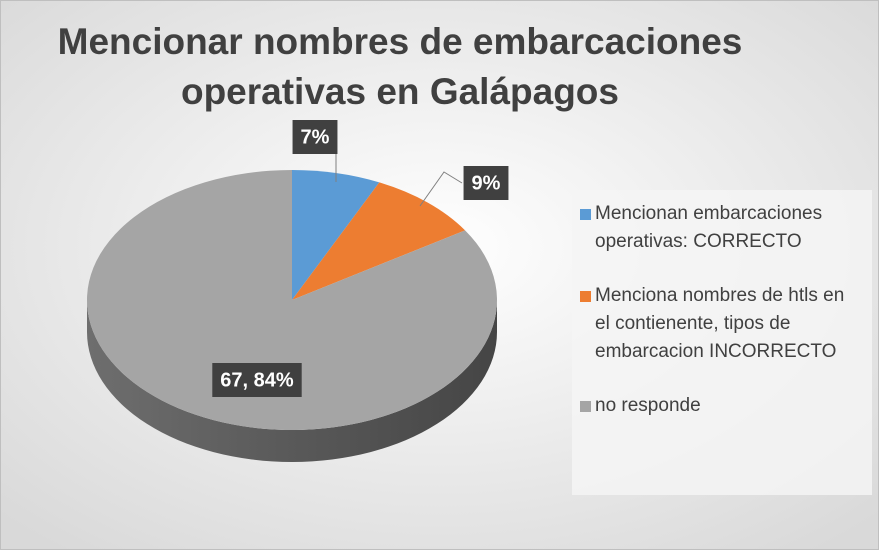 The image size is (879, 550). I want to click on pie-side, so click(292, 381).